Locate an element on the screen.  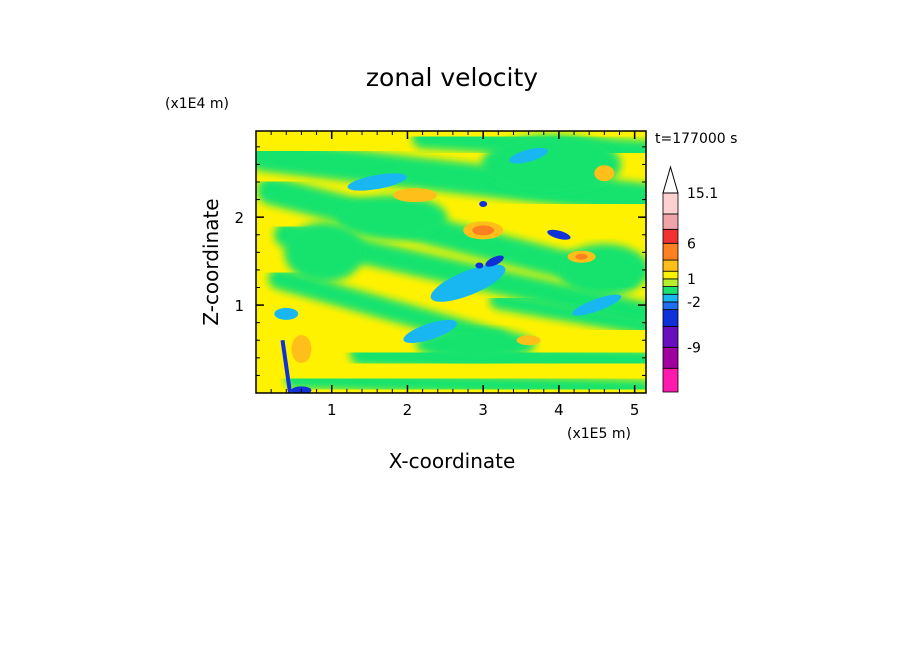
y-axis-label: Z-coordinate is located at coordinates (211, 261).